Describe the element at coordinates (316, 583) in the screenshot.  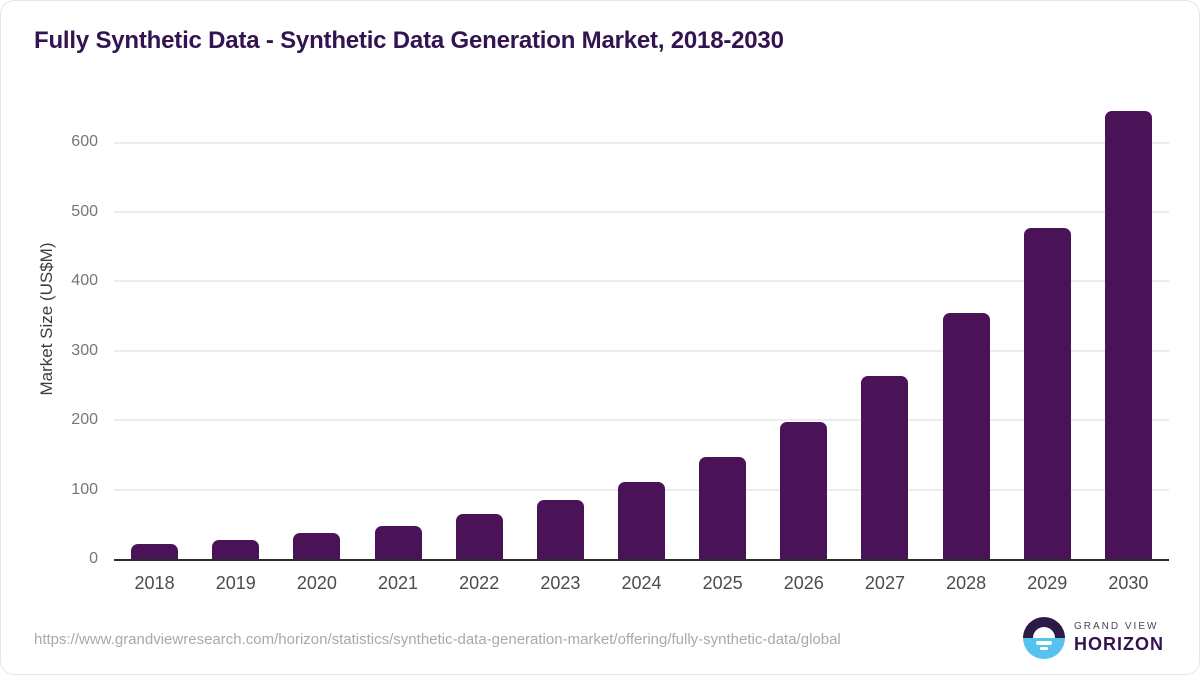
I see `x-tick-label-2020: 2020` at that location.